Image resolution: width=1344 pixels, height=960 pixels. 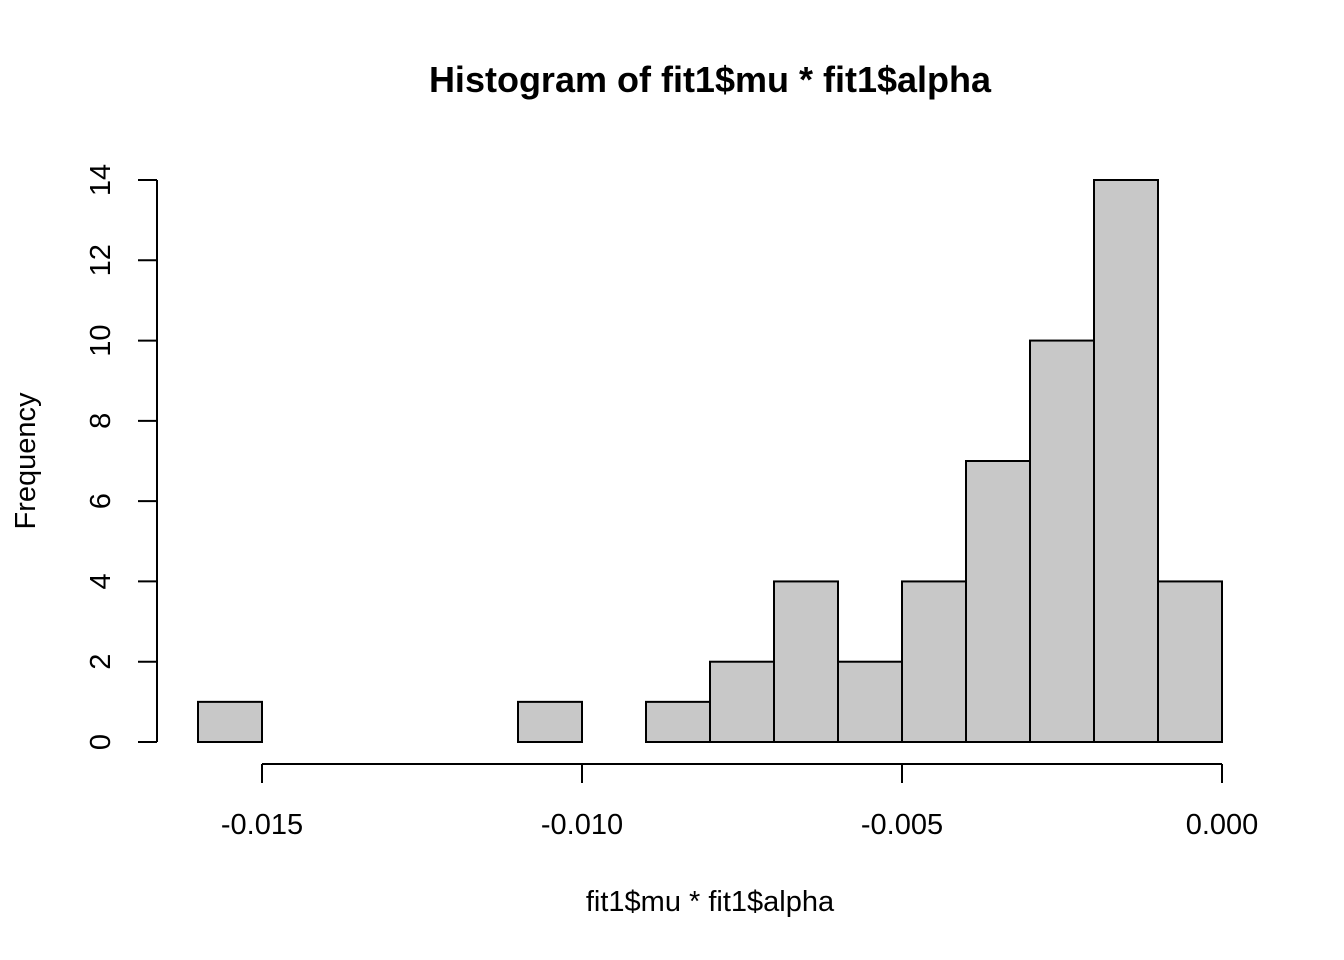 What do you see at coordinates (26, 461) in the screenshot?
I see `y-axis-label: Frequency` at bounding box center [26, 461].